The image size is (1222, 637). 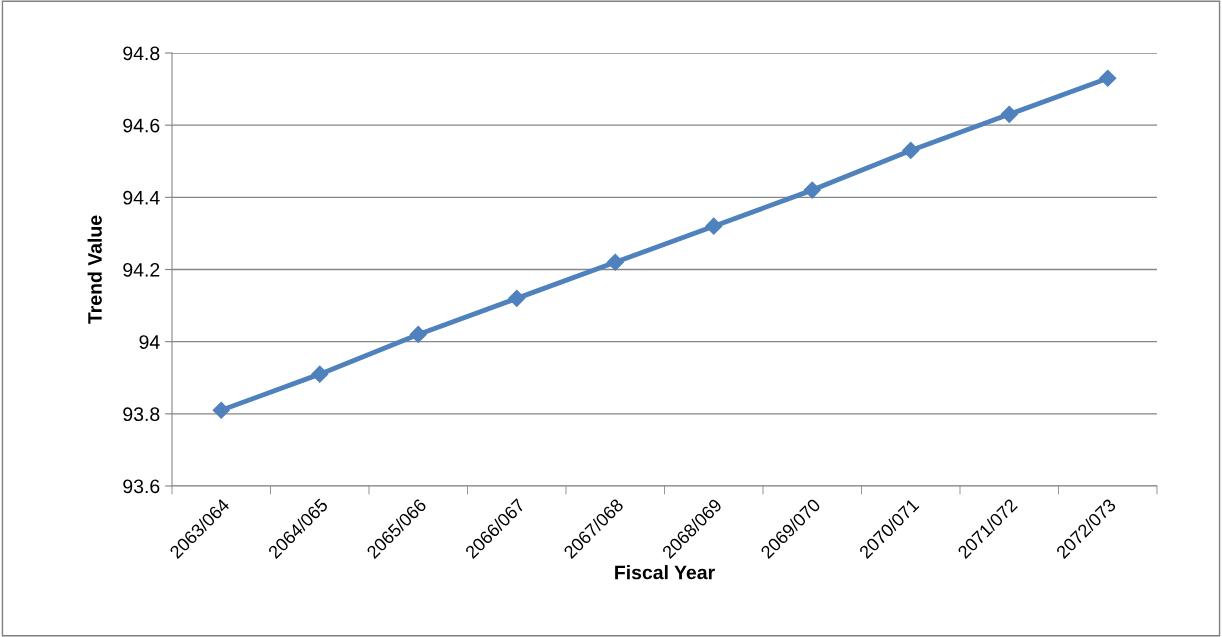 What do you see at coordinates (141, 125) in the screenshot?
I see `y-tick-label: 94.6` at bounding box center [141, 125].